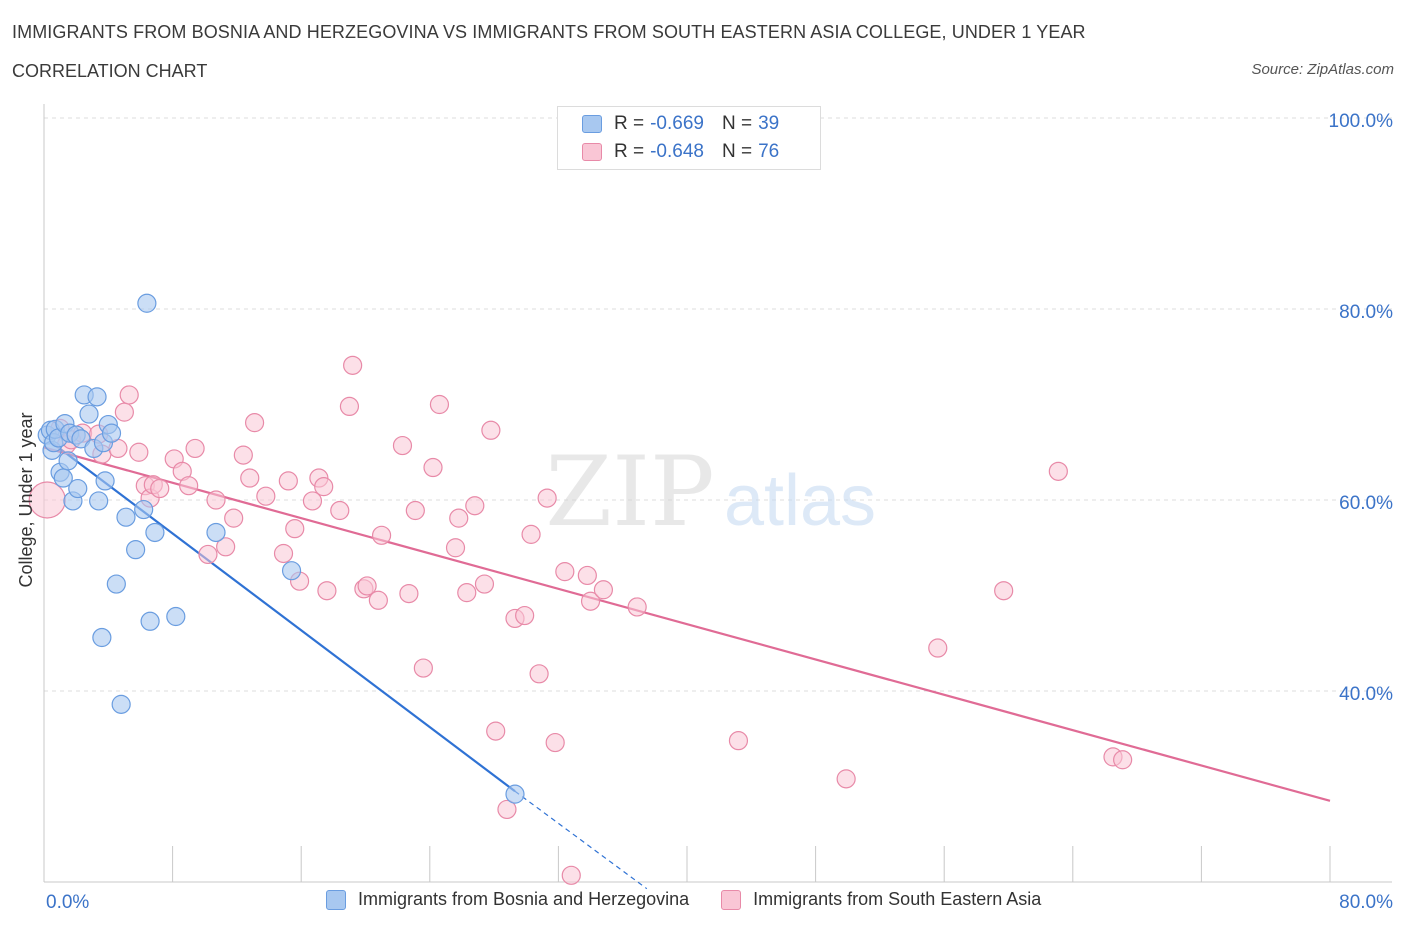 The width and height of the screenshot is (1406, 930). I want to click on legend-label-se-asia: Immigrants from South Eastern Asia, so click(897, 899).